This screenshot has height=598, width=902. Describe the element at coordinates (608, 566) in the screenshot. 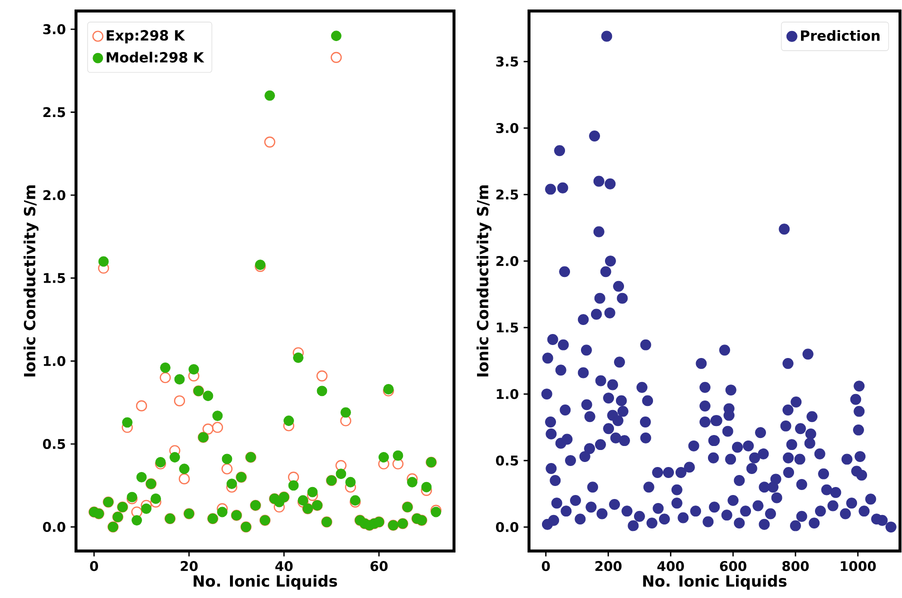

I see `x-tick-label: 200` at that location.